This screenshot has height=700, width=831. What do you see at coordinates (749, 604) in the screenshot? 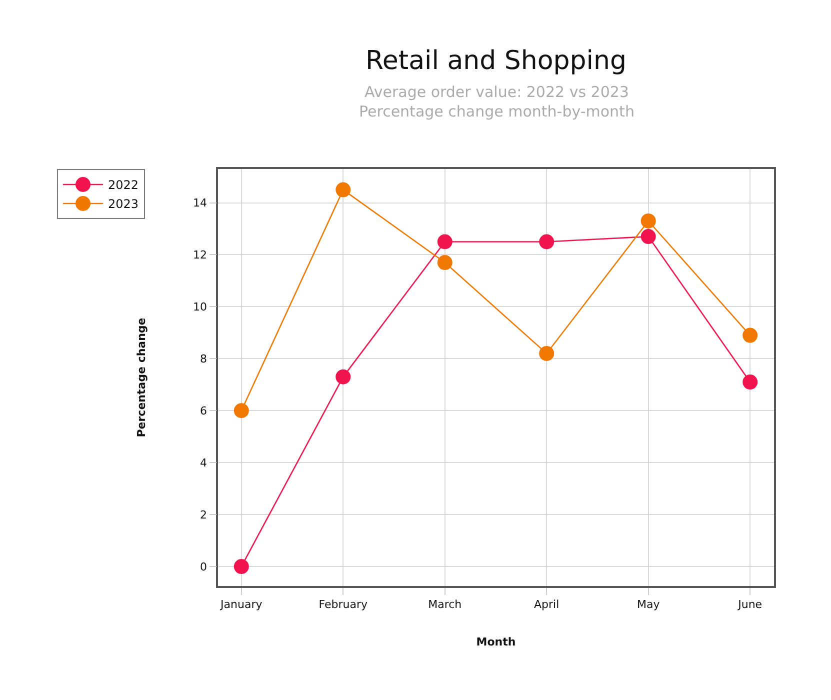
I see `x-tick-label: June` at bounding box center [749, 604].